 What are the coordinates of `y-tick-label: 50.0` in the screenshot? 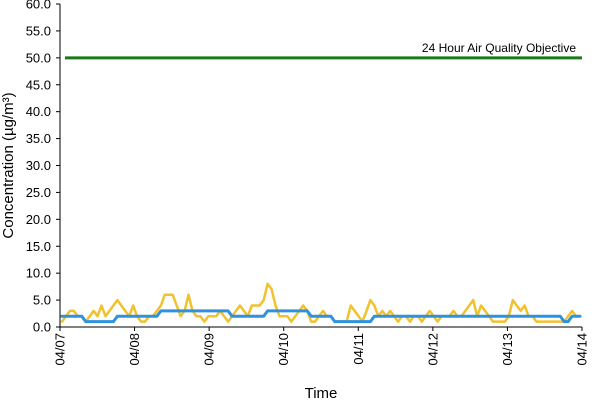 It's located at (38, 57).